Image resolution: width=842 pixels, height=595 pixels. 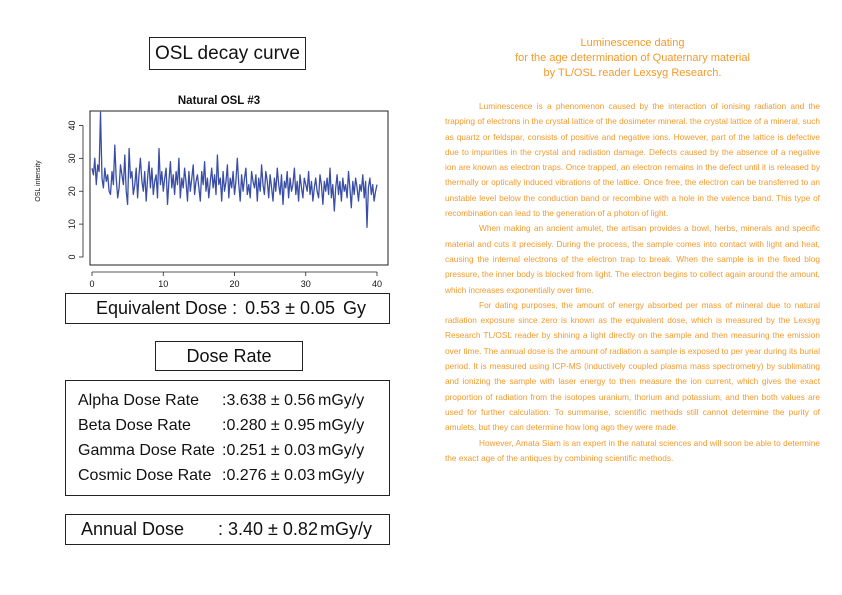 I want to click on dose-rate-value: :0.280 ± 0.95, so click(x=269, y=425).